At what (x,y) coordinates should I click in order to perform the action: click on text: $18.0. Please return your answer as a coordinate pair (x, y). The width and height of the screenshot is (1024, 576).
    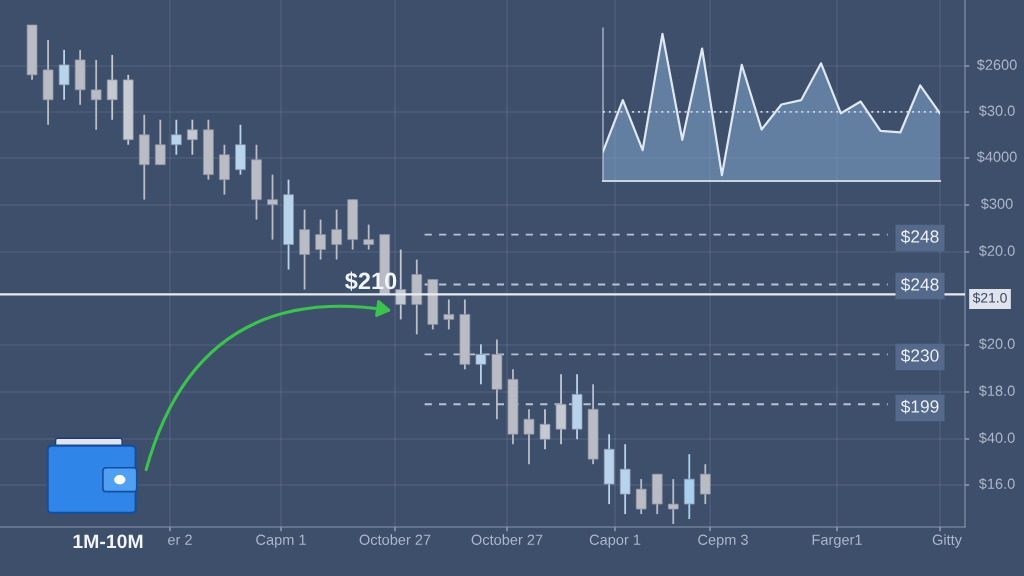
    Looking at the image, I should click on (996, 390).